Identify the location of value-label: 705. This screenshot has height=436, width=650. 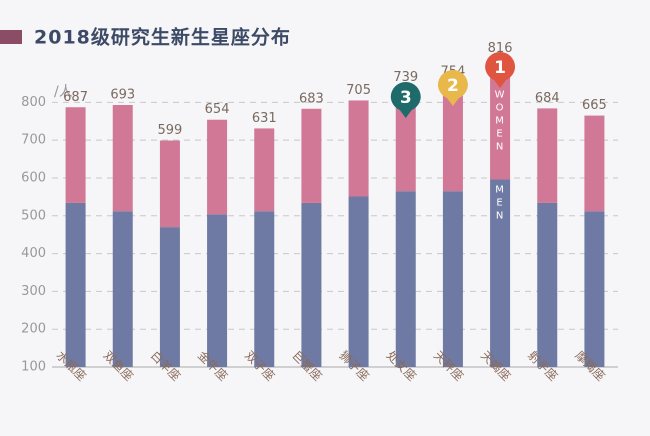
(358, 90).